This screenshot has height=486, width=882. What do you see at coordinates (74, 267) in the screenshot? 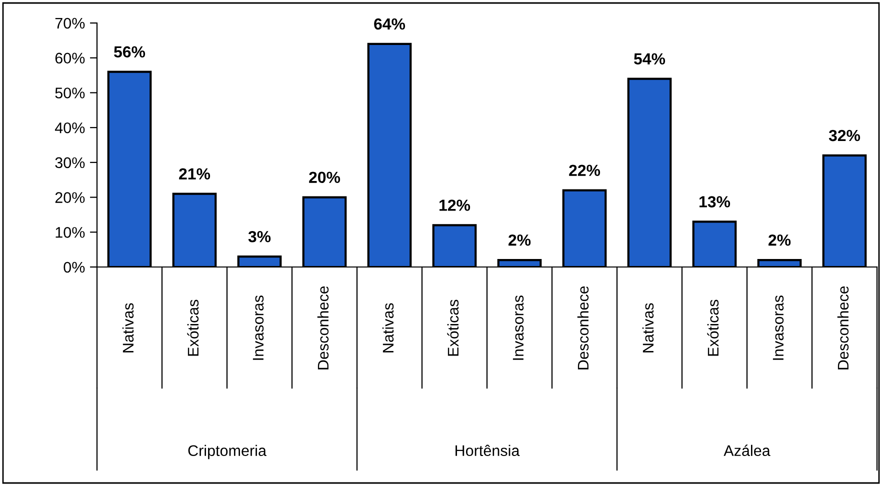
I see `y-tick-label: 0%` at bounding box center [74, 267].